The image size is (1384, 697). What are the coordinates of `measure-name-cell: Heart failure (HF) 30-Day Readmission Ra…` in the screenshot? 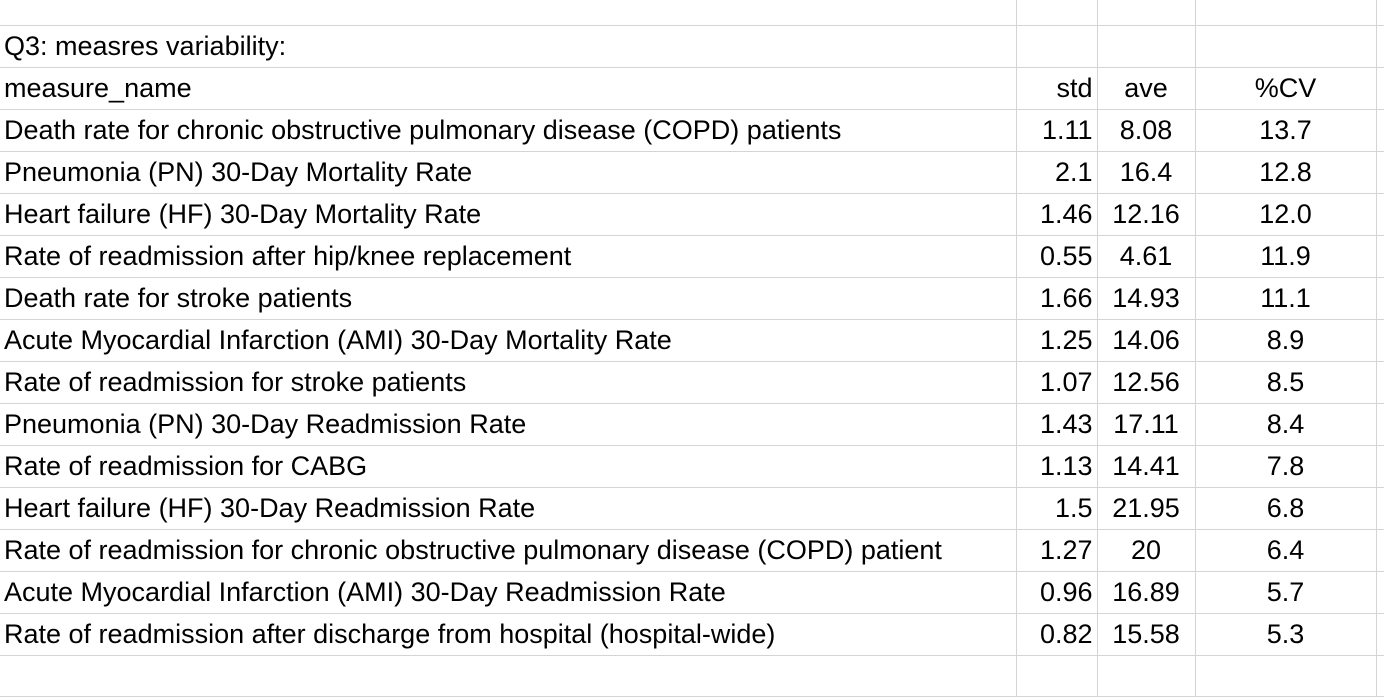 It's located at (508, 508).